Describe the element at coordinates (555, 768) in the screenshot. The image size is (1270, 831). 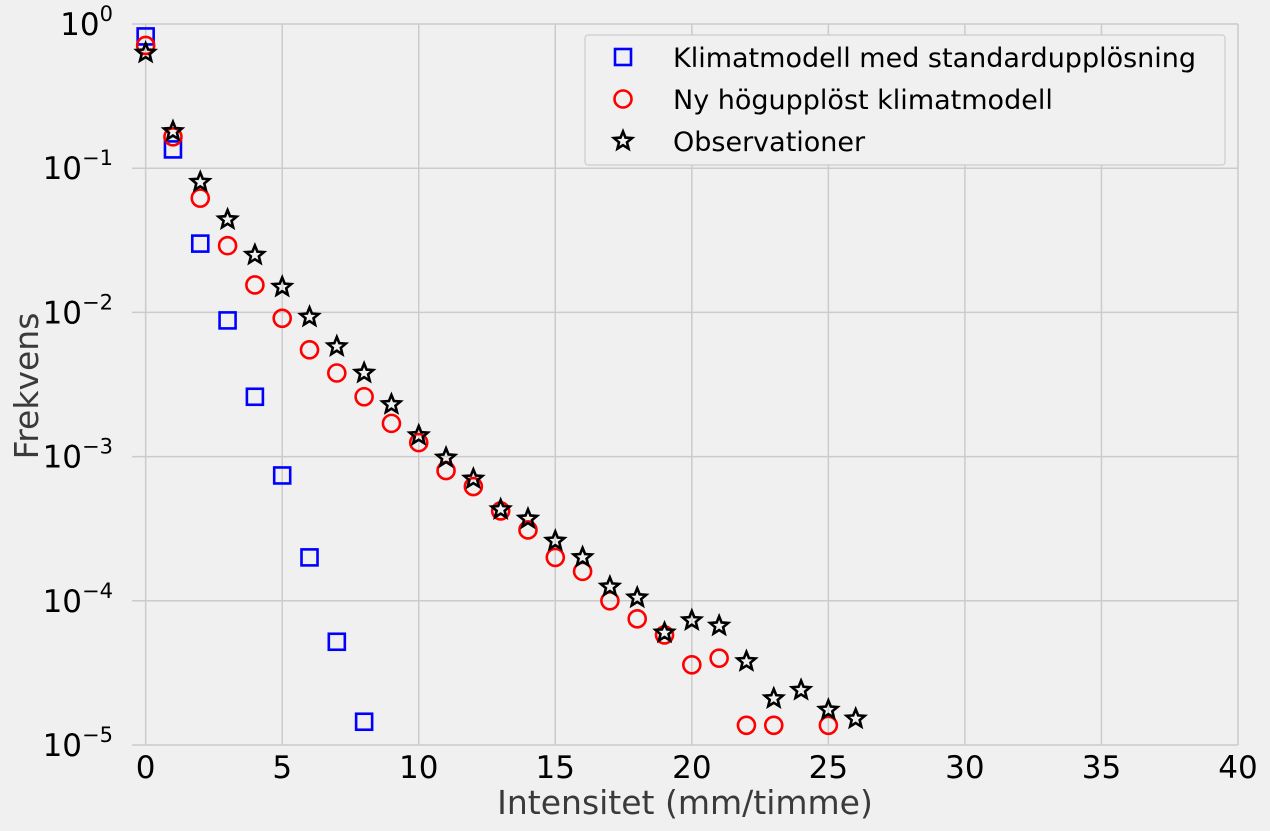
I see `x-tick-label: 15` at that location.